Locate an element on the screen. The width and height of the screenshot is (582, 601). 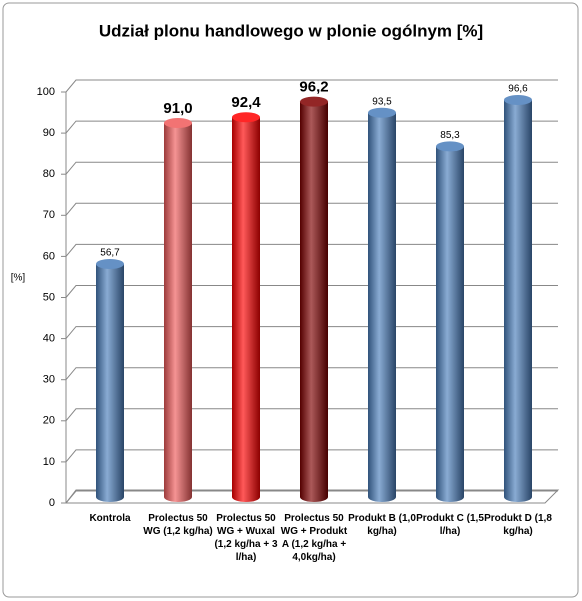
y-tick-label: 0 is located at coordinates (52, 503).